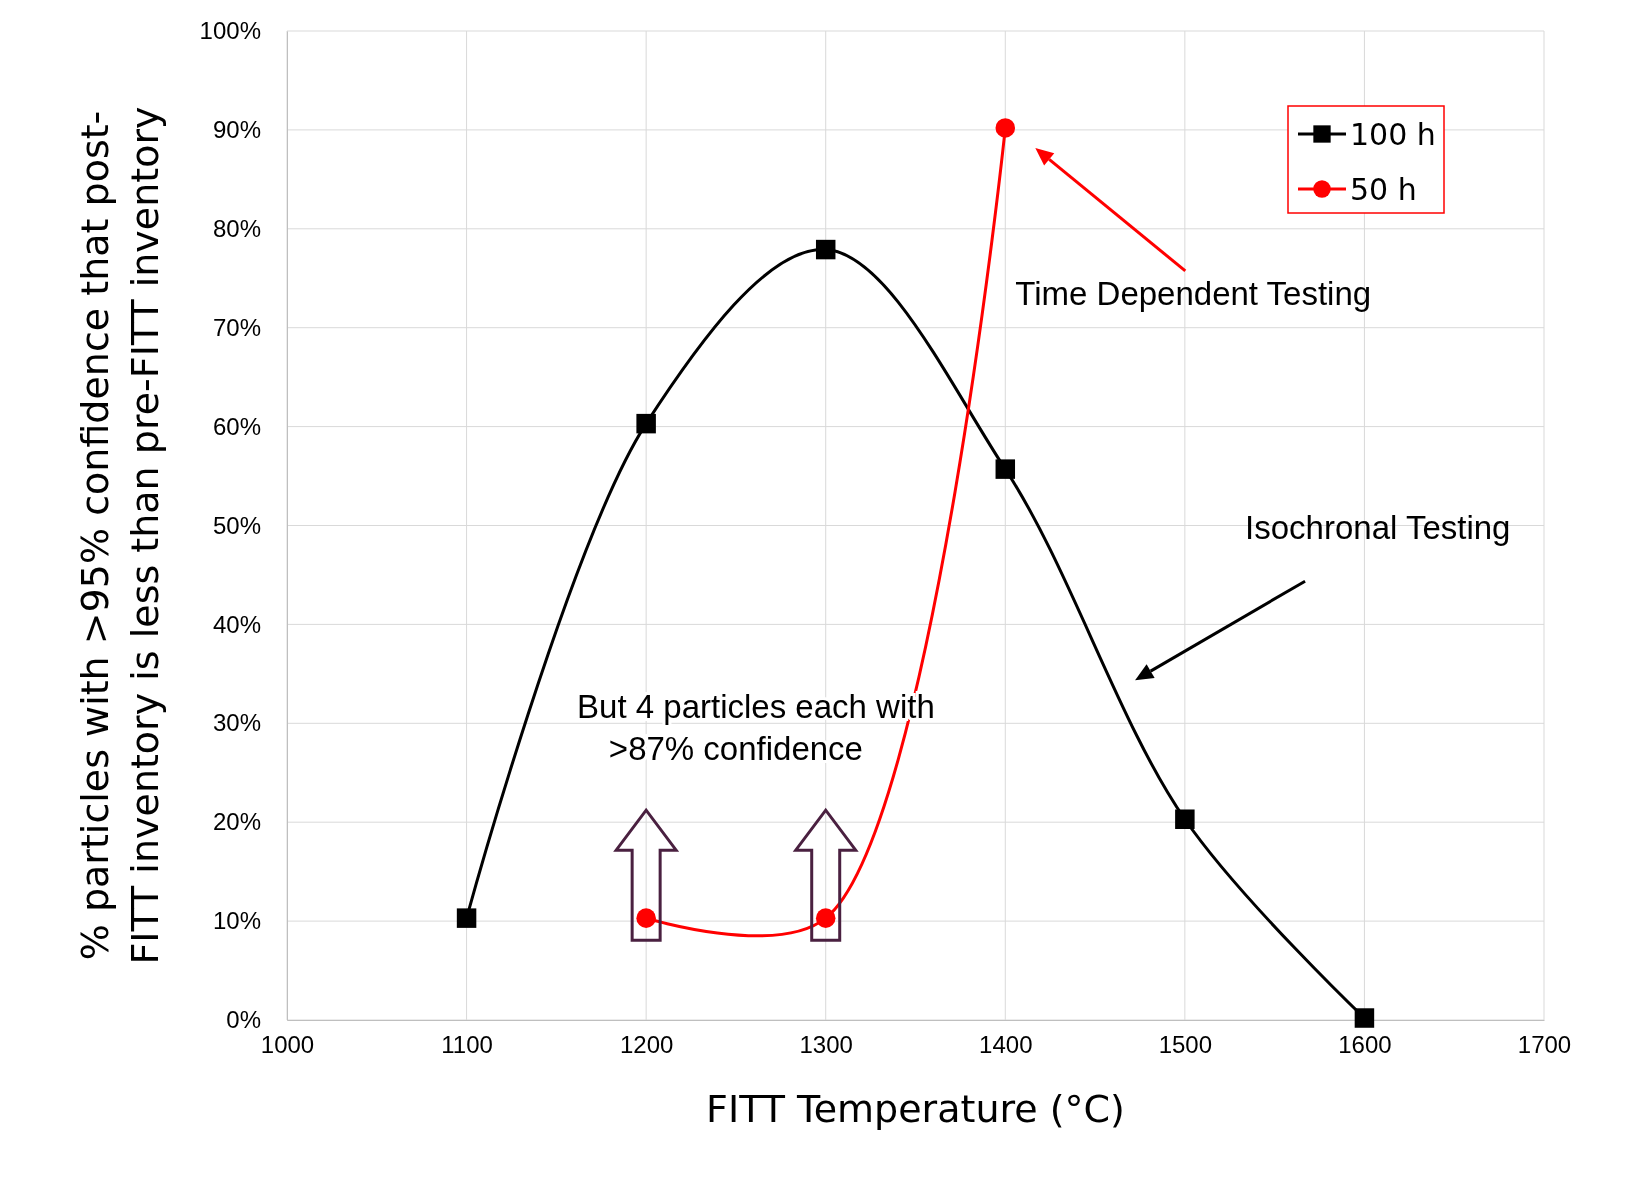 Image resolution: width=1645 pixels, height=1182 pixels. What do you see at coordinates (646, 1045) in the screenshot?
I see `x-tick-label: 1200` at bounding box center [646, 1045].